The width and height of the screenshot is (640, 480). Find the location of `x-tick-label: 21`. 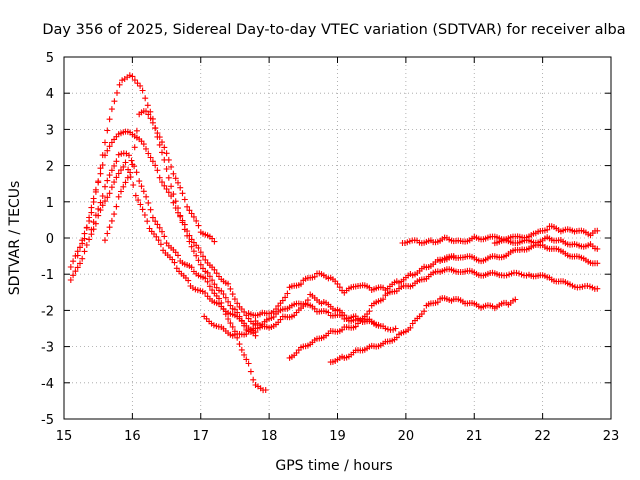

x-tick-label: 21 is located at coordinates (474, 436).